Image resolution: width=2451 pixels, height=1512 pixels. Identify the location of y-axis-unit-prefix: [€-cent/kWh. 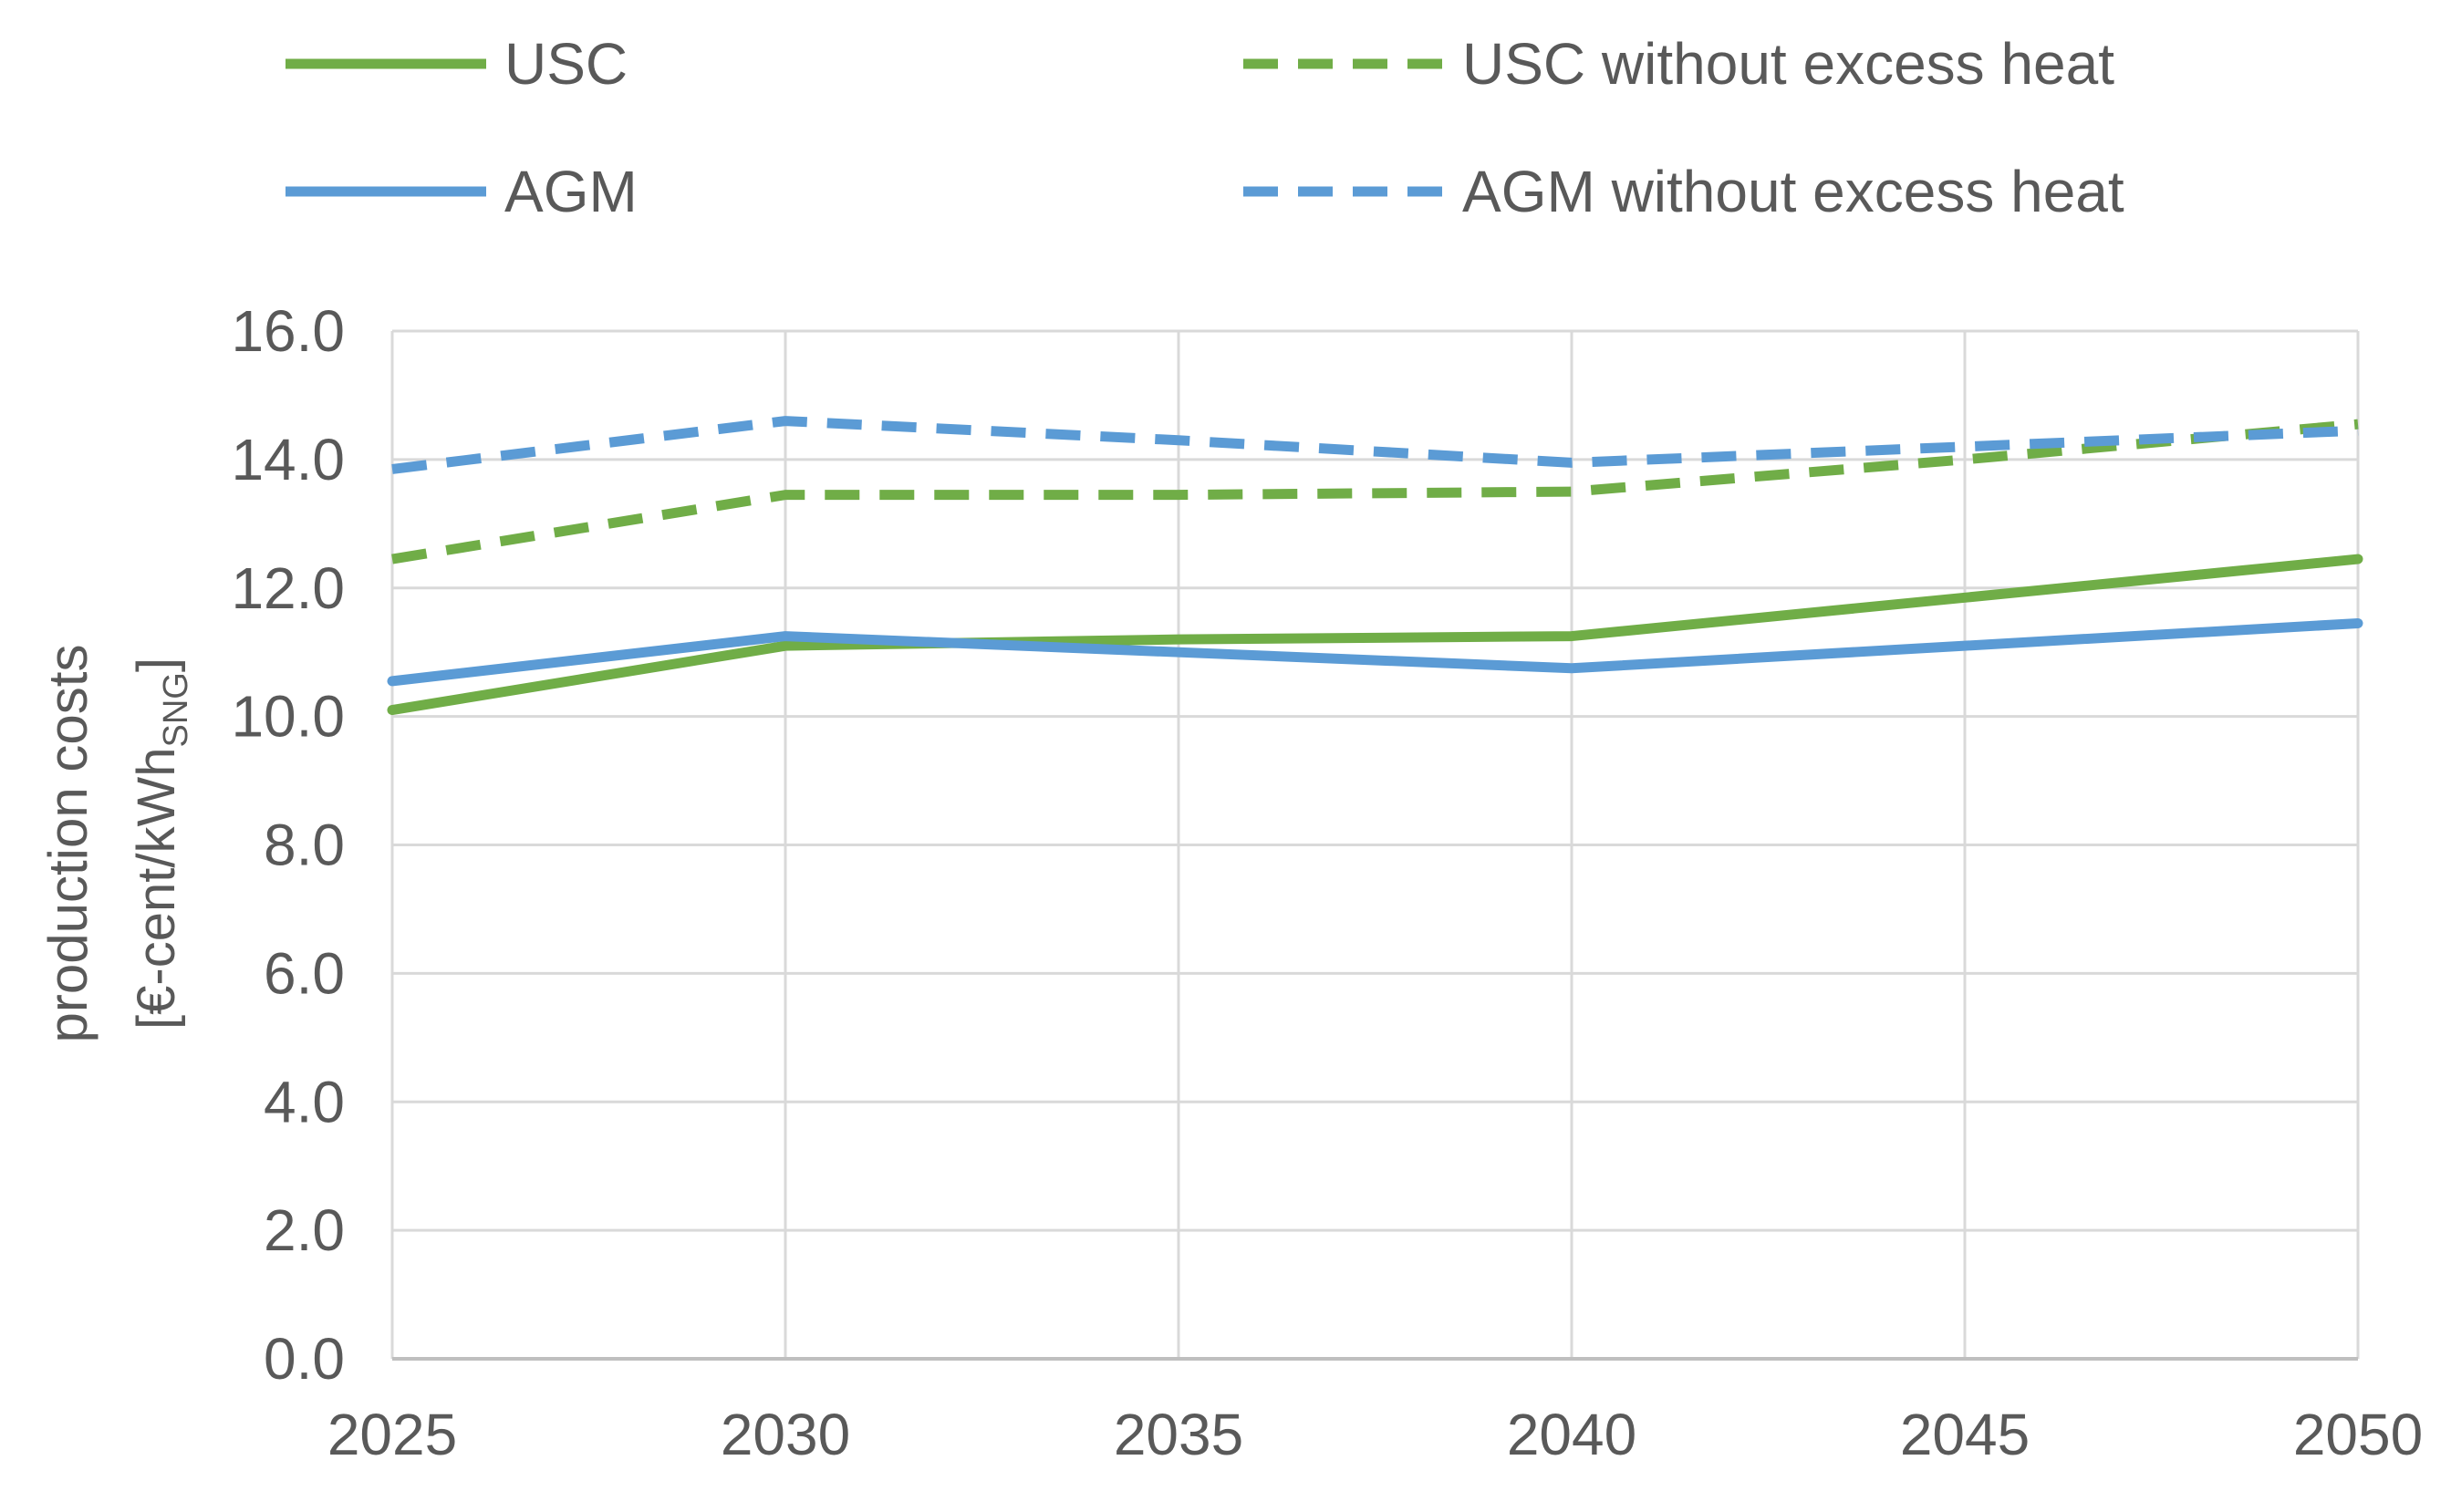
(156, 889).